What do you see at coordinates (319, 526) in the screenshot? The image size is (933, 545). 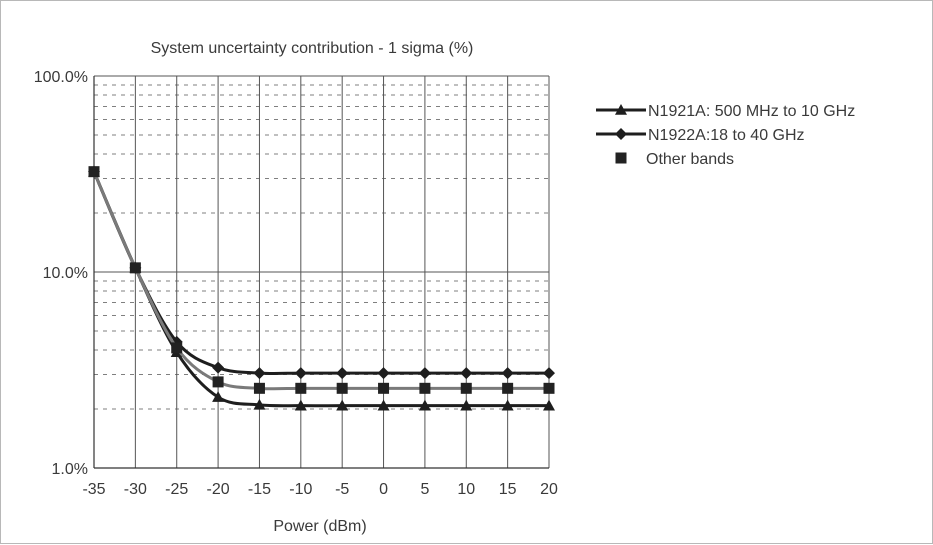 I see `x-axis-label: Power (dBm)` at bounding box center [319, 526].